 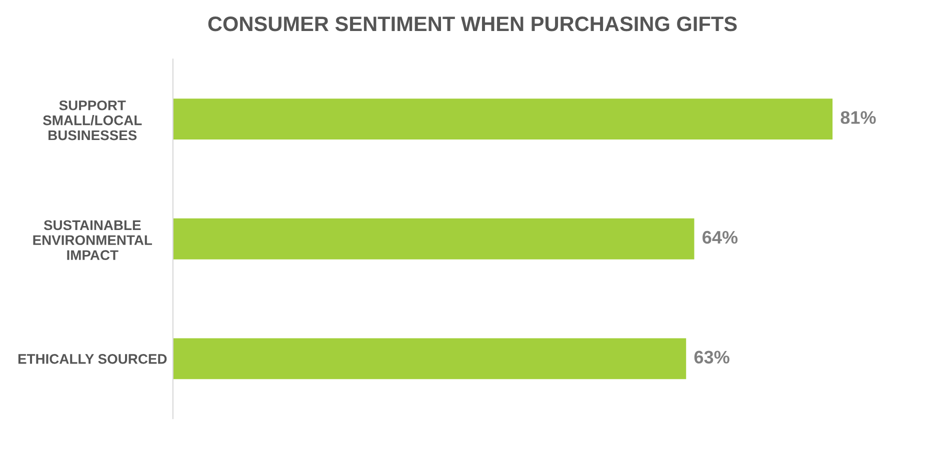 I want to click on y-tick-label: SUPPORT SMALL/LOCAL BUSINESSES, so click(x=92, y=120).